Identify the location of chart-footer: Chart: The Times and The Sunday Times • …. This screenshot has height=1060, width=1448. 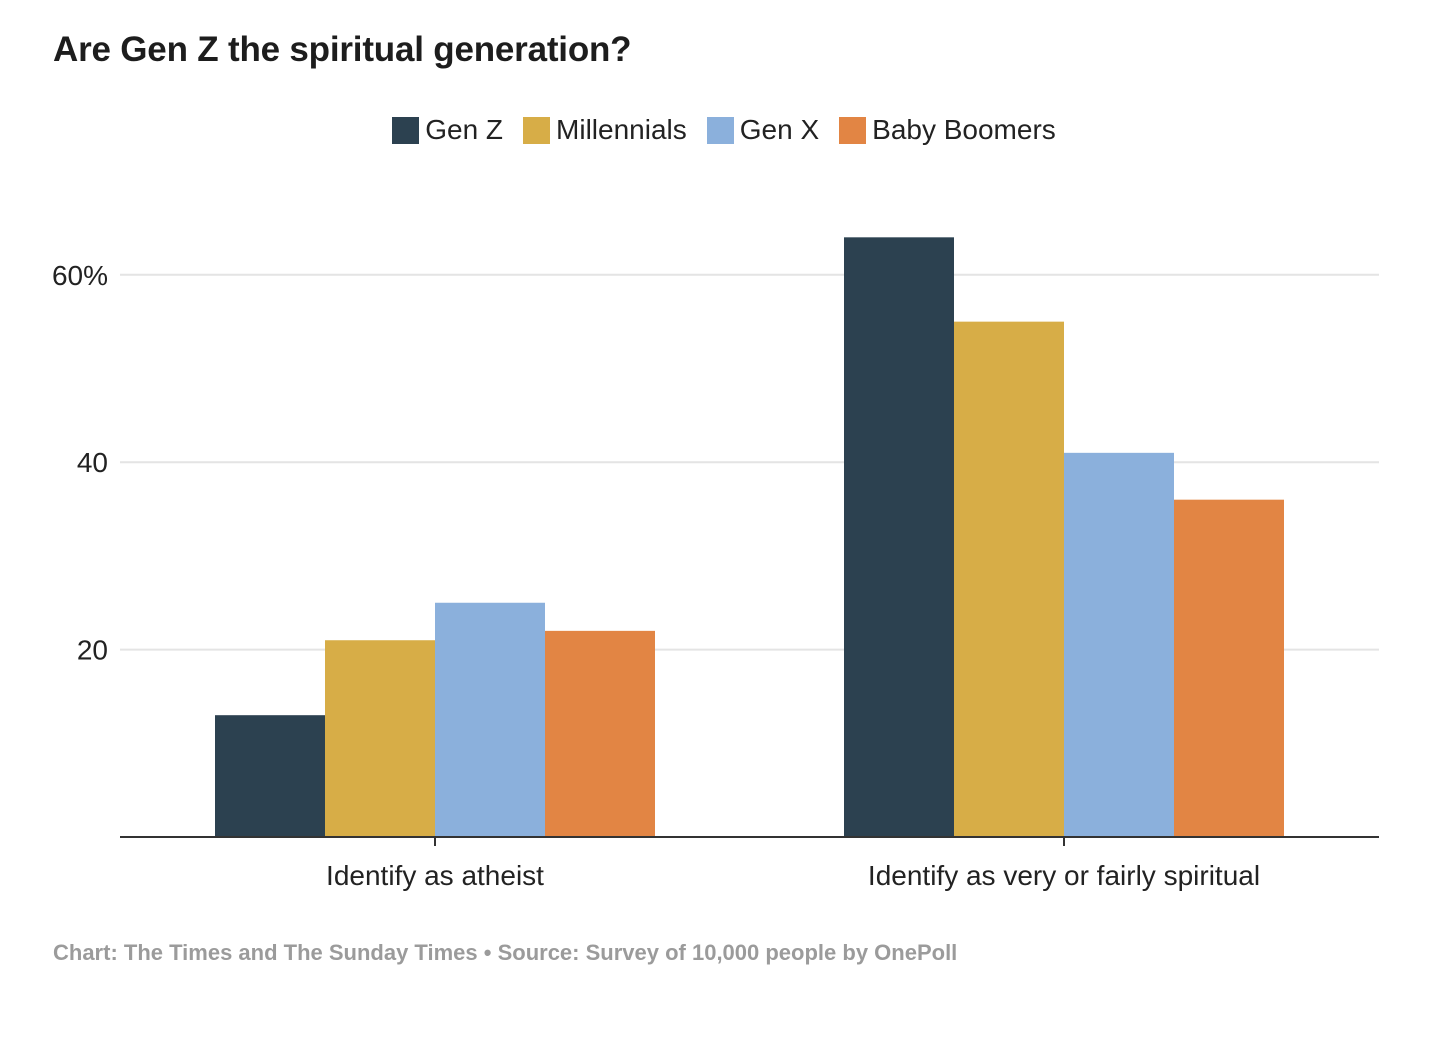
(505, 953).